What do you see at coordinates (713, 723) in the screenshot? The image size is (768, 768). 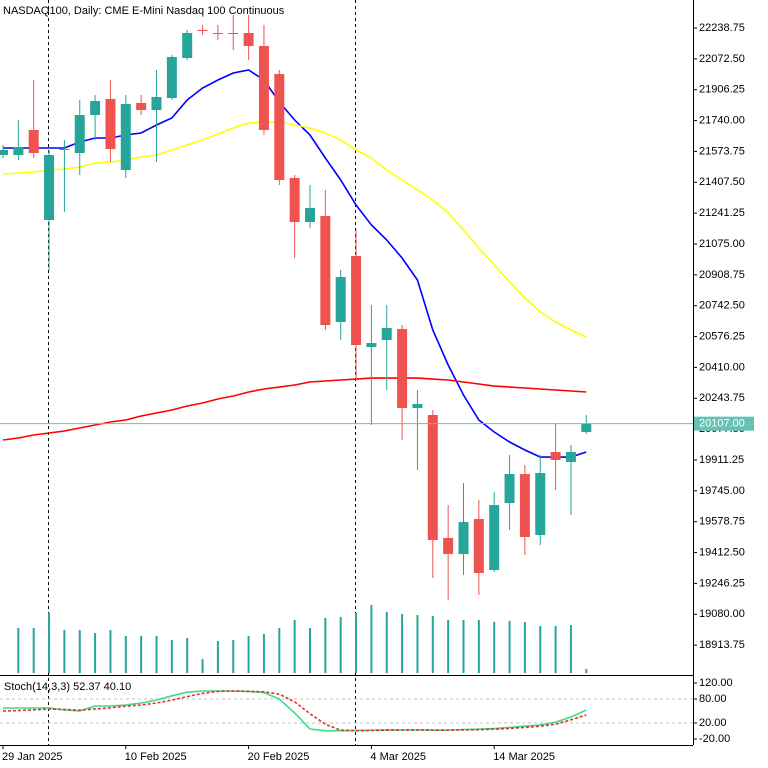 I see `y-tick-label: 20.00` at bounding box center [713, 723].